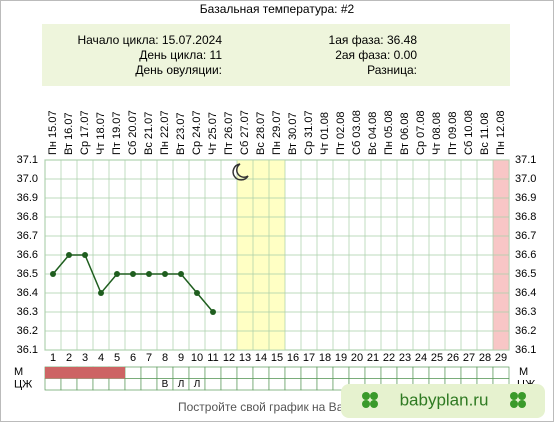  I want to click on x-tick-label: 16, so click(293, 358).